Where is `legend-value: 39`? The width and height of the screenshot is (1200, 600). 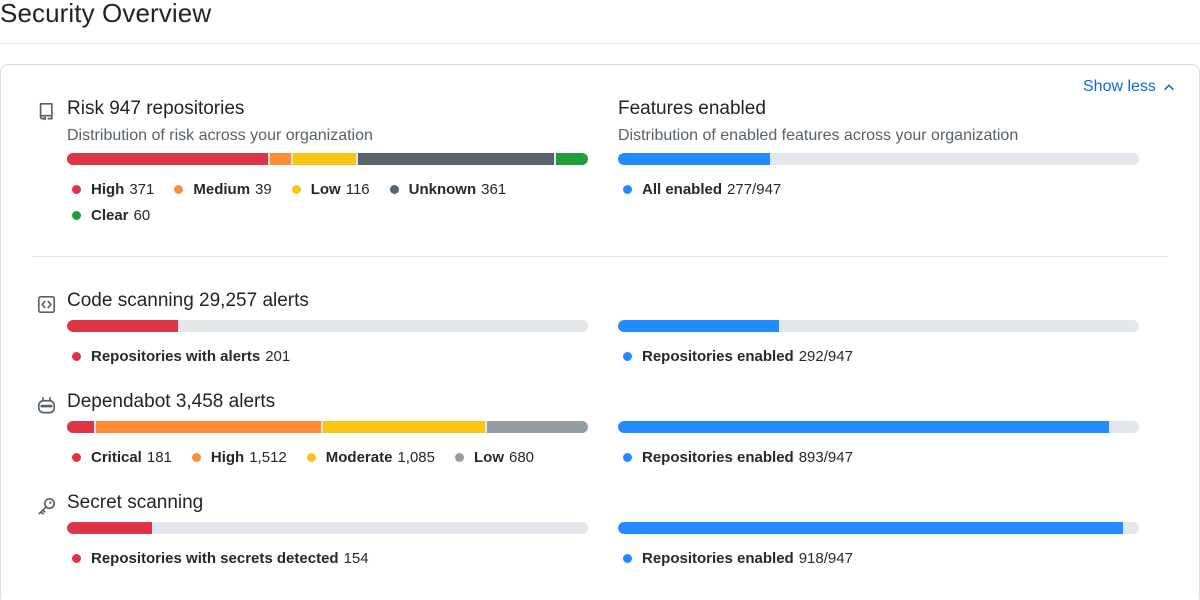
legend-value: 39 is located at coordinates (263, 189).